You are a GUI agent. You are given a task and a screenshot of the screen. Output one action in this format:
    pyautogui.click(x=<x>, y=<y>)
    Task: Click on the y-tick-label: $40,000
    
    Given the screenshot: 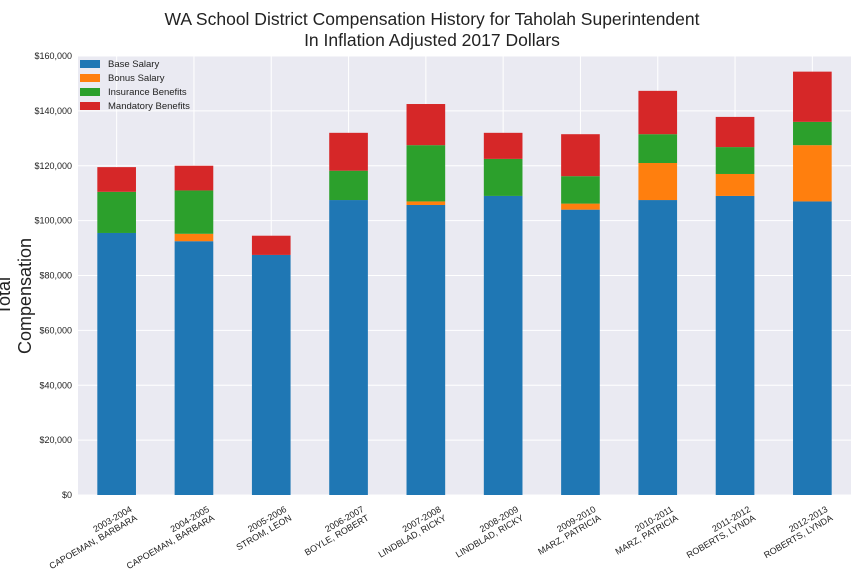 What is the action you would take?
    pyautogui.click(x=55, y=385)
    